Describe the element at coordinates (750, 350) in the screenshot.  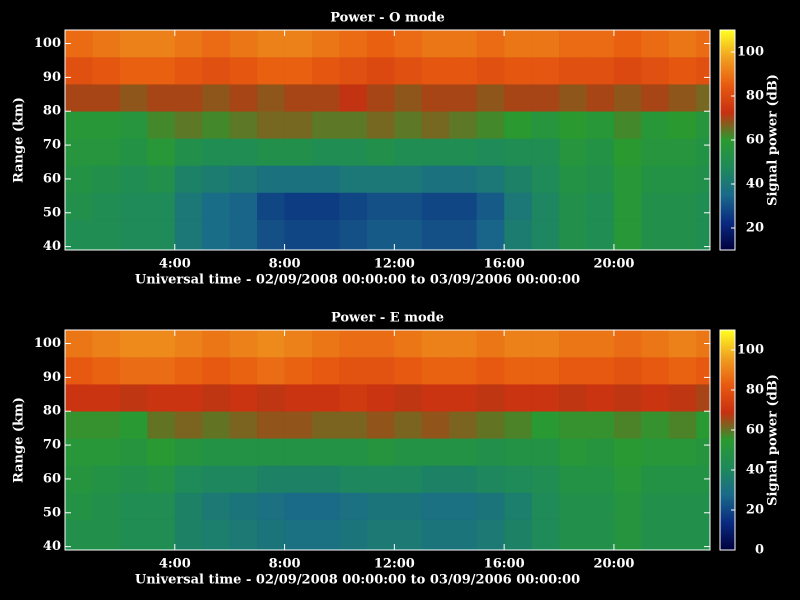
I see `colorbar-tick-label: 100` at that location.